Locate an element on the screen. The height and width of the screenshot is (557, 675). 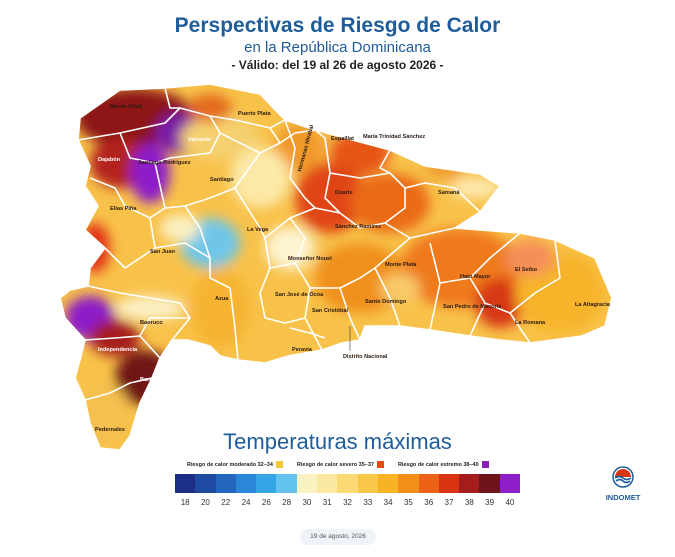
scale-tick-22: 22 is located at coordinates (226, 502).